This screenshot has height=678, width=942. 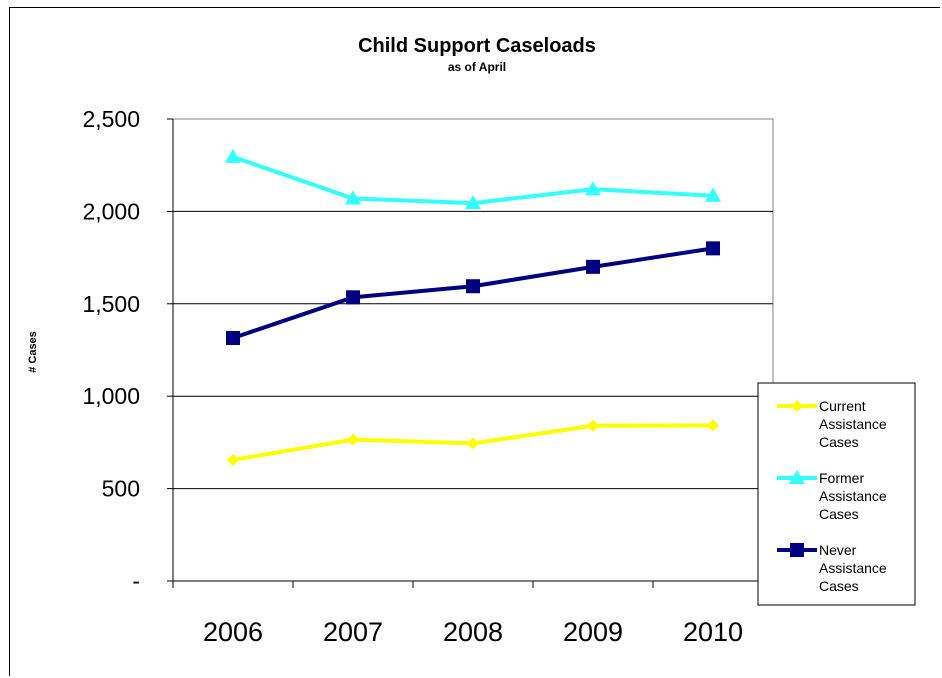 I want to click on x-ticks: 2006 2007 2008 2009 2010, so click(x=473, y=614).